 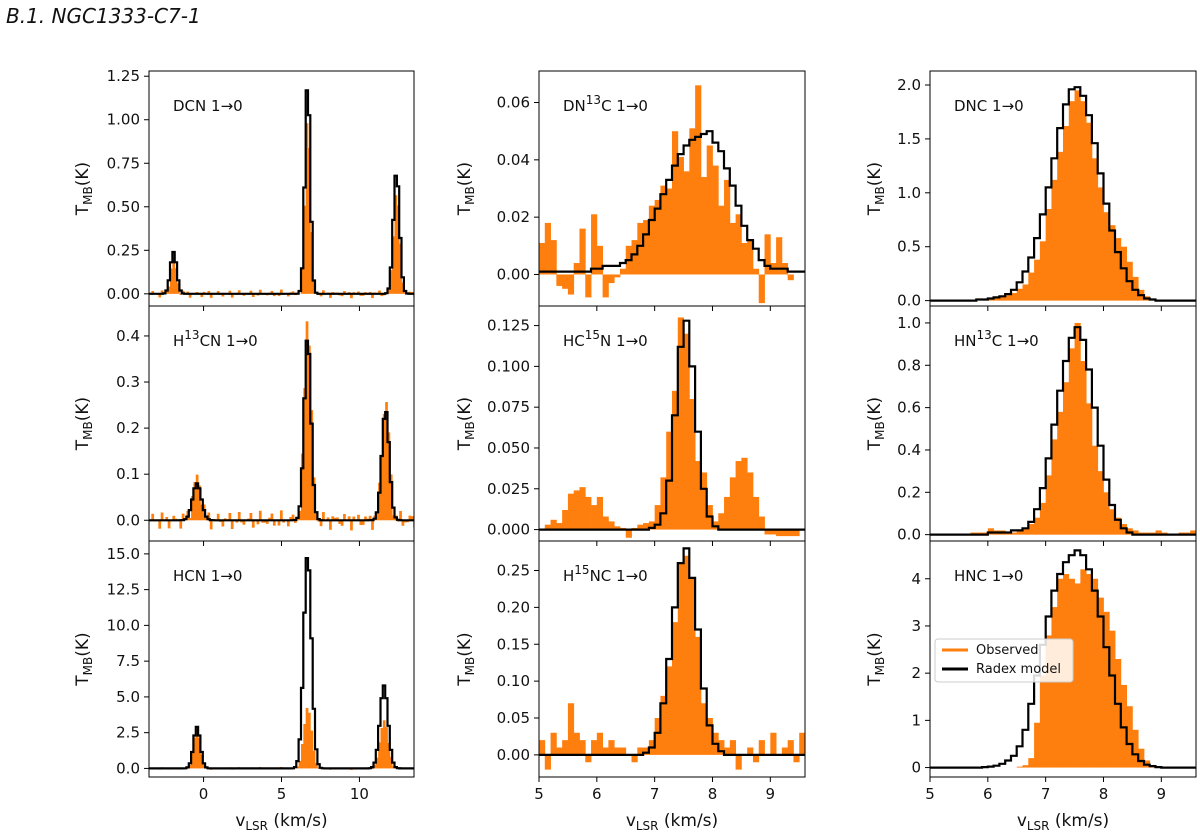 I want to click on line-label-dn13c: DN13C 1→0, so click(x=605, y=104).